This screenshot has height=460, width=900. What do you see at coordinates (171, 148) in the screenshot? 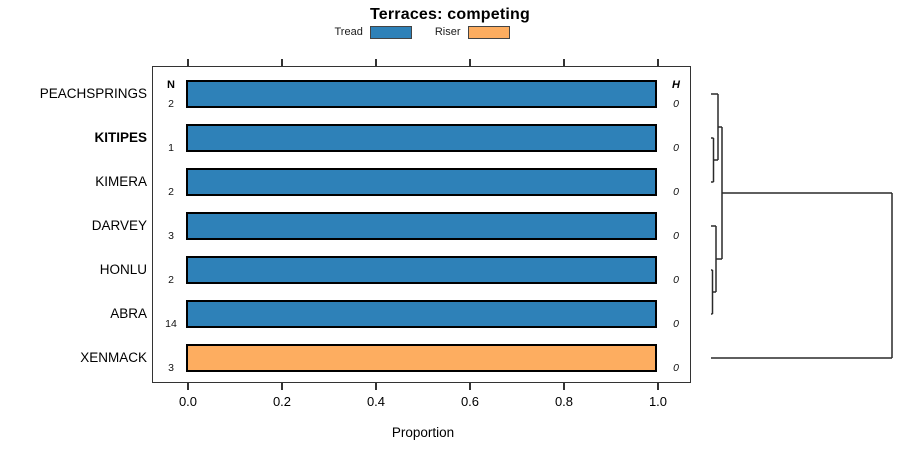
I see `n-count-value: 1` at bounding box center [171, 148].